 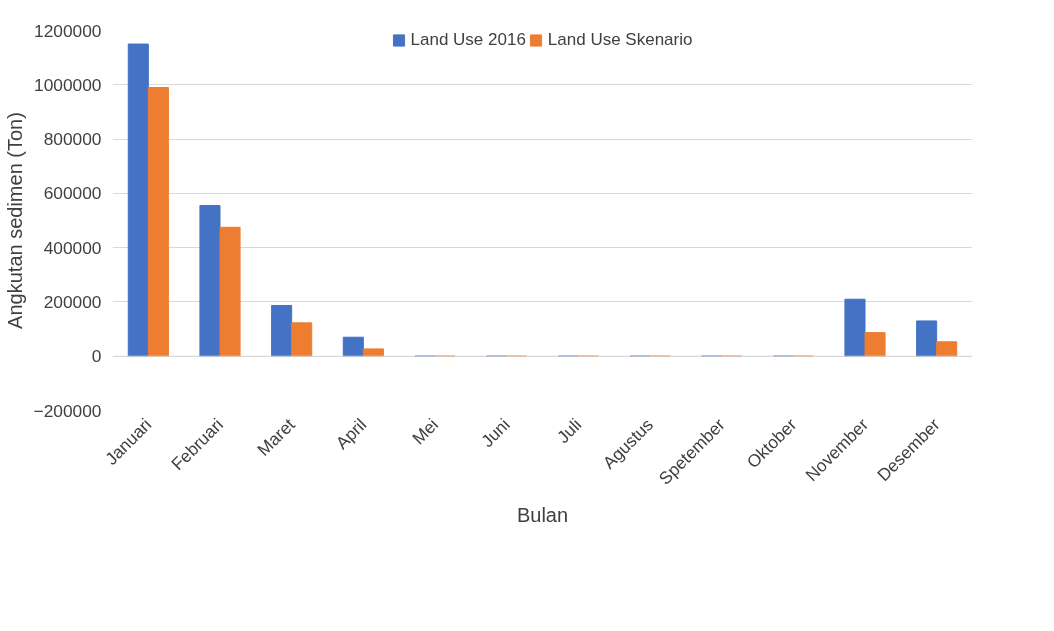 I want to click on y-axis-title: Angkutan sedimen (Ton), so click(x=14, y=220).